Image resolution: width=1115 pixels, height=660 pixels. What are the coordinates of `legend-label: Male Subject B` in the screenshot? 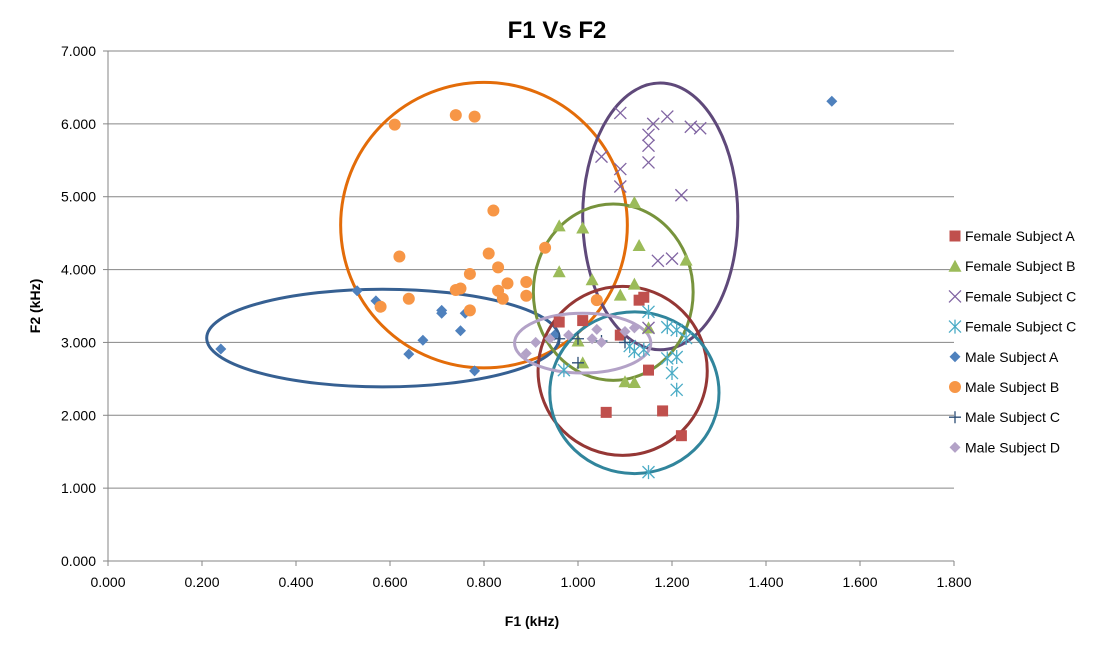 It's located at (1012, 387).